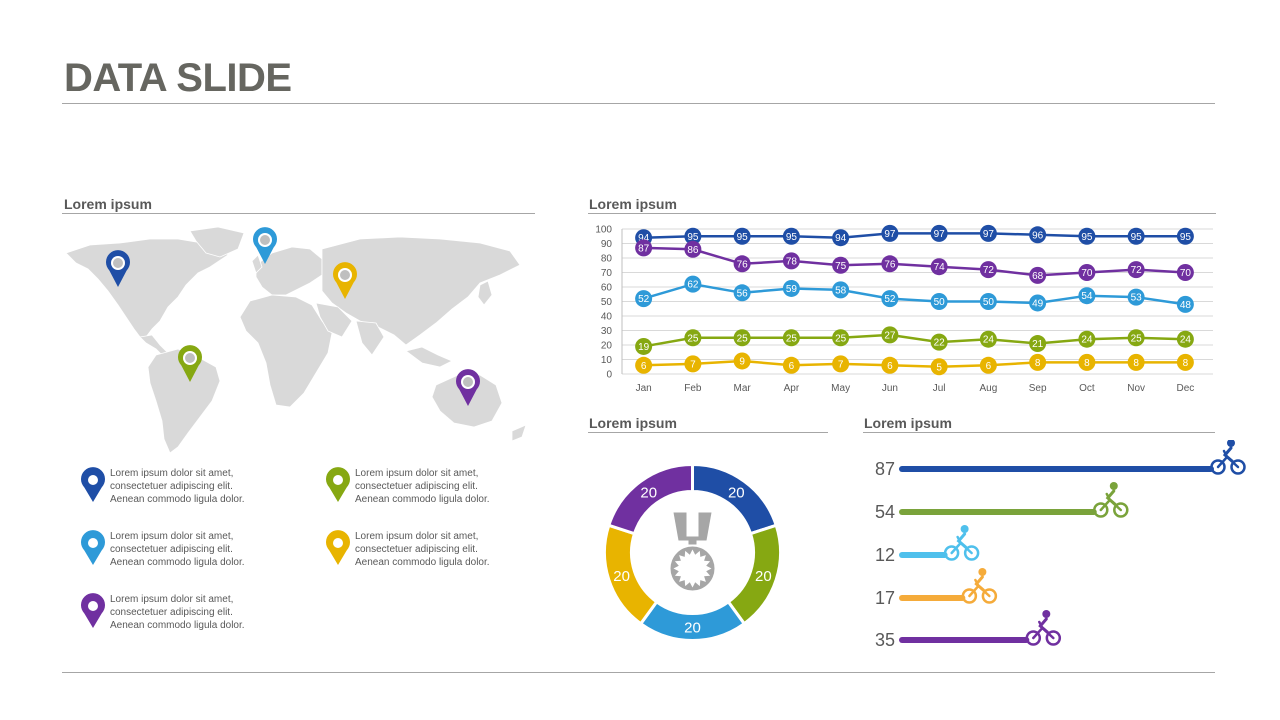 This screenshot has height=720, width=1280. What do you see at coordinates (968, 630) in the screenshot?
I see `bar-row: 35` at bounding box center [968, 630].